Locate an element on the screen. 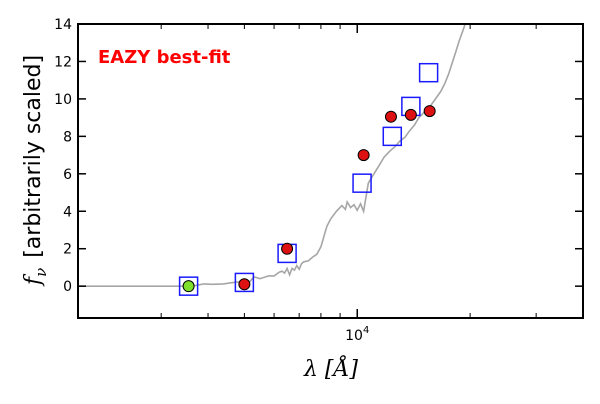  x-tick-label: 104 is located at coordinates (357, 334).